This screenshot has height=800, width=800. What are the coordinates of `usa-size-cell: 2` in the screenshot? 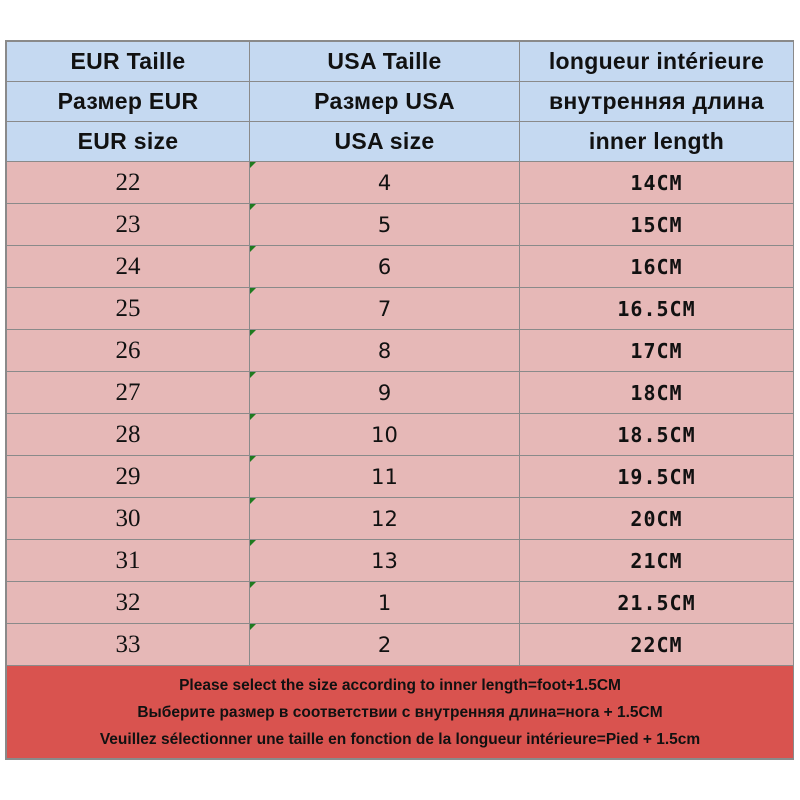 It's located at (384, 644).